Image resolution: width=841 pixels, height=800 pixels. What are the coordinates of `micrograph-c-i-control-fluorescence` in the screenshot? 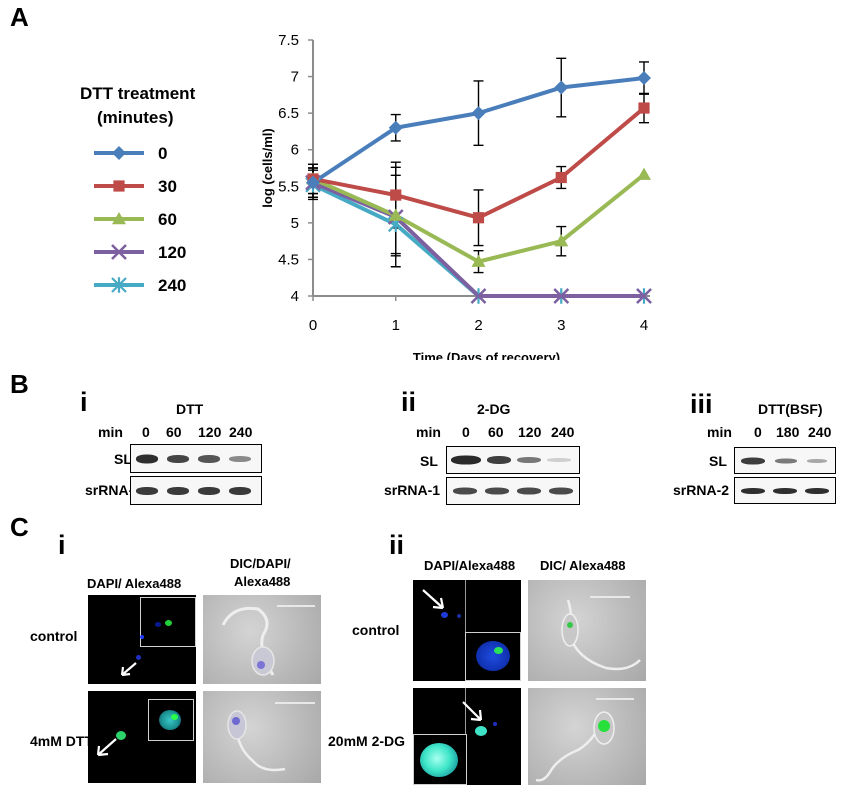 It's located at (142, 639).